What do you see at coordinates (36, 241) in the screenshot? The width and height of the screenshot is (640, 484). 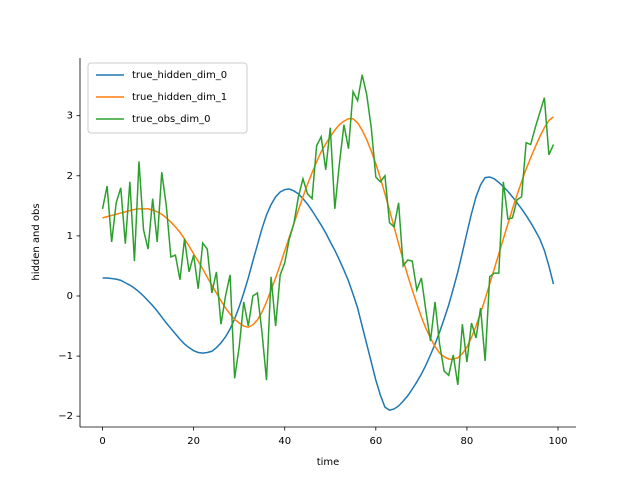 I see `y-axis-label: hidden and obs` at bounding box center [36, 241].